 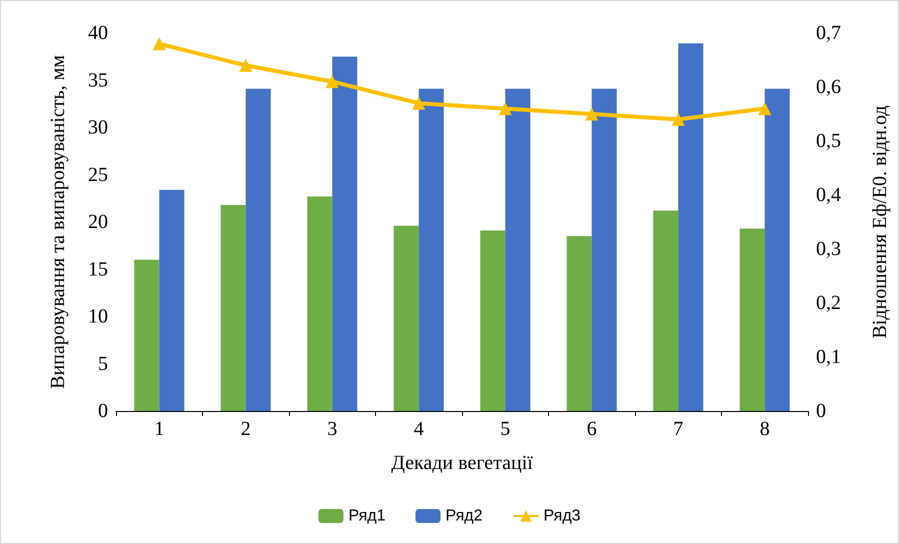 I want to click on y-axis-title: Випаровування та випаровуваність, мм, so click(x=58, y=221).